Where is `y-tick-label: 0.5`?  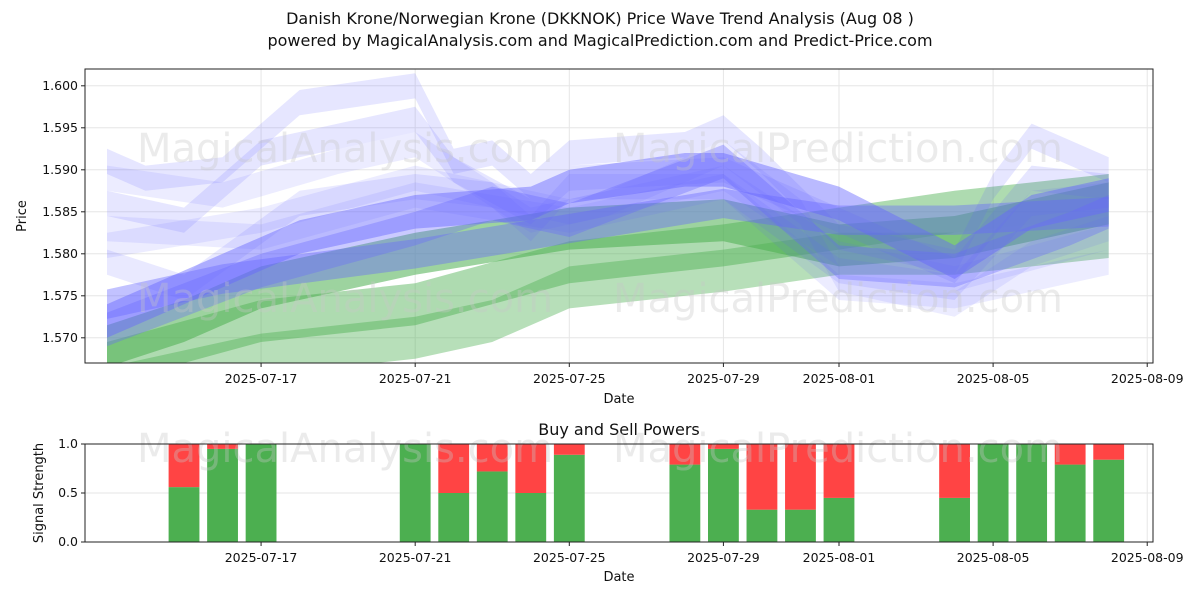
y-tick-label: 0.5 is located at coordinates (68, 492).